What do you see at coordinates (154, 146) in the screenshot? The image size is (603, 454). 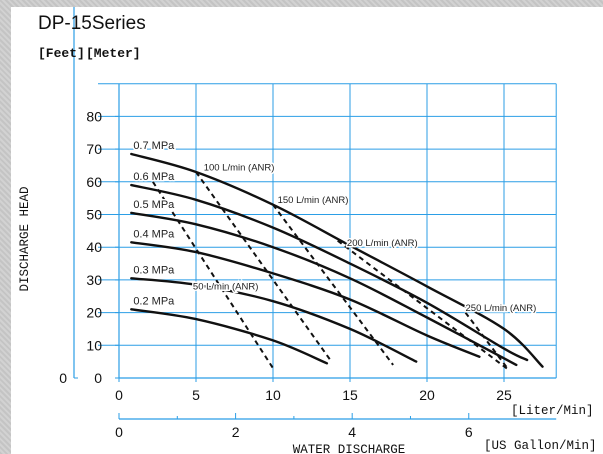 I see `pressure-curve-label: 0.7 MPa` at bounding box center [154, 146].